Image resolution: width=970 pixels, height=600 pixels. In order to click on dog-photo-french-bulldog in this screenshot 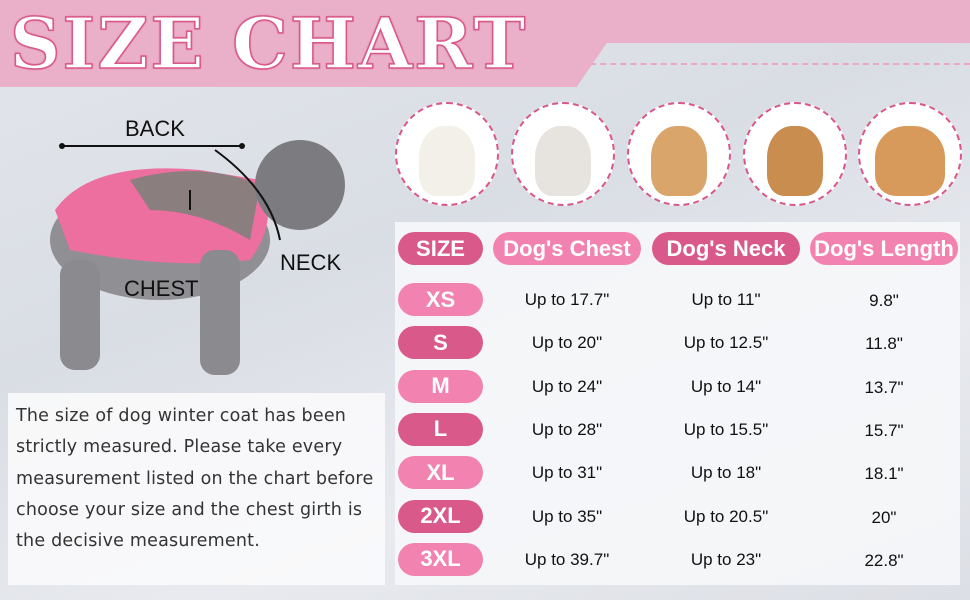, I will do `click(563, 154)`.